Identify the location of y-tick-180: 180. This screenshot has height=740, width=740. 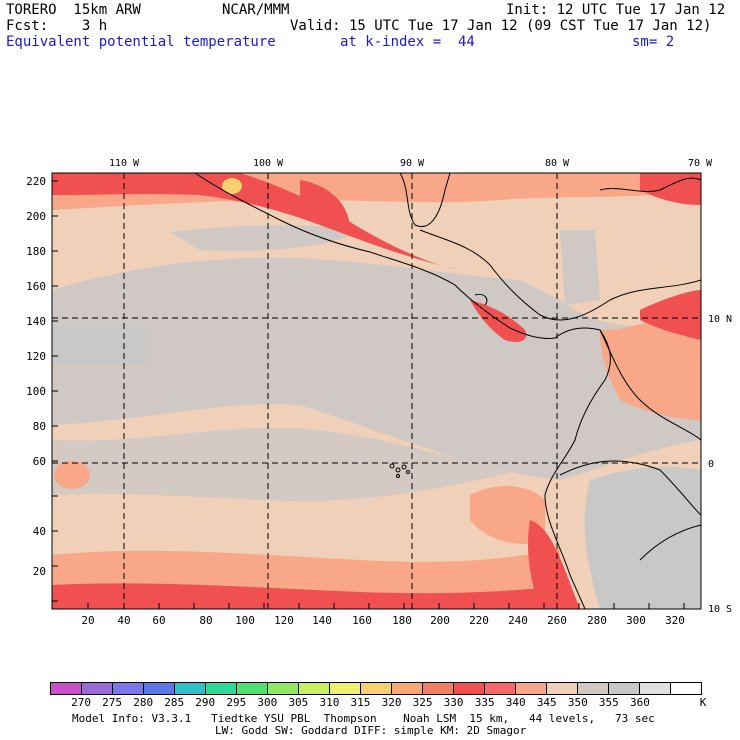
(36, 251).